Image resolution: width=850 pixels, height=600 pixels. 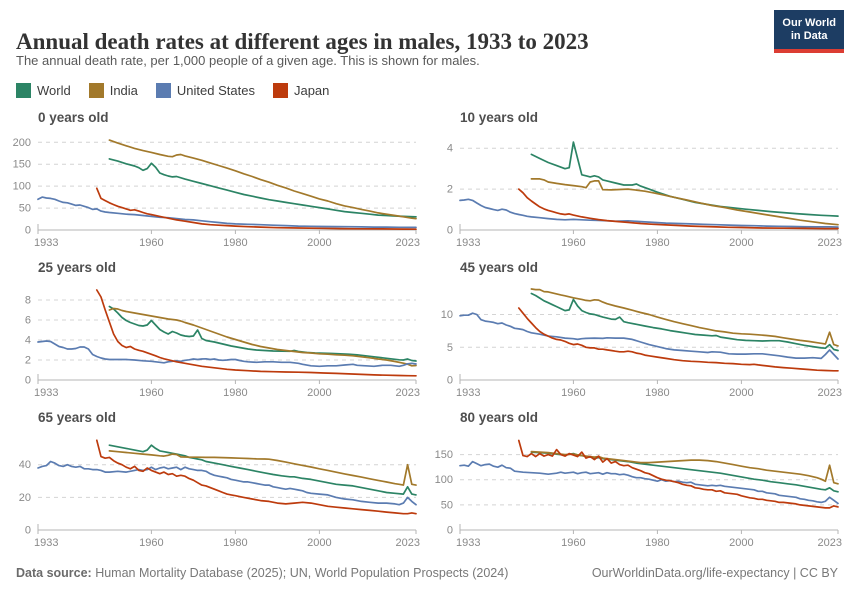 I want to click on subplot-canvas: 0 50 100 150 1933 1960 1980 2000 2023, so click(x=637, y=492).